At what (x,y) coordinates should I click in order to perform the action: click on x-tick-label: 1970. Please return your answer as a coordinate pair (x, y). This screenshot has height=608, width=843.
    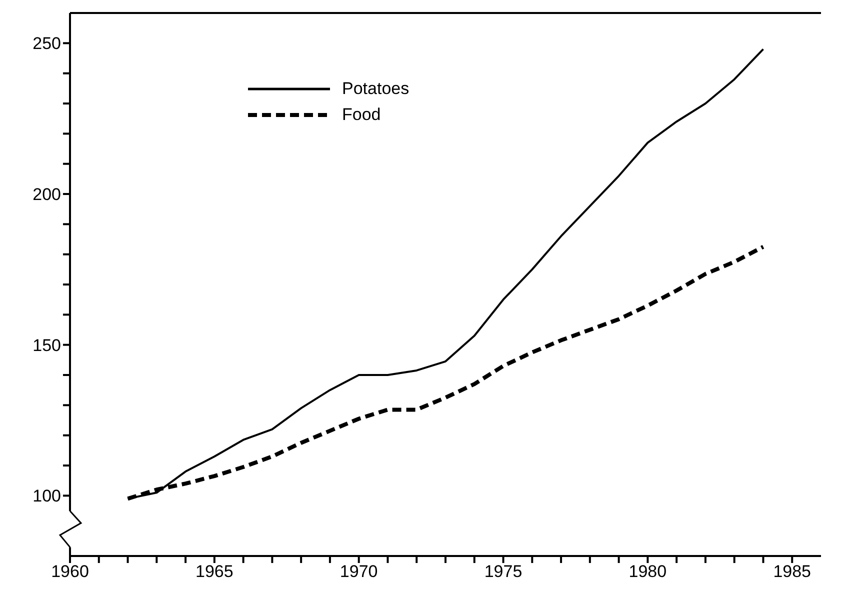
    Looking at the image, I should click on (359, 572).